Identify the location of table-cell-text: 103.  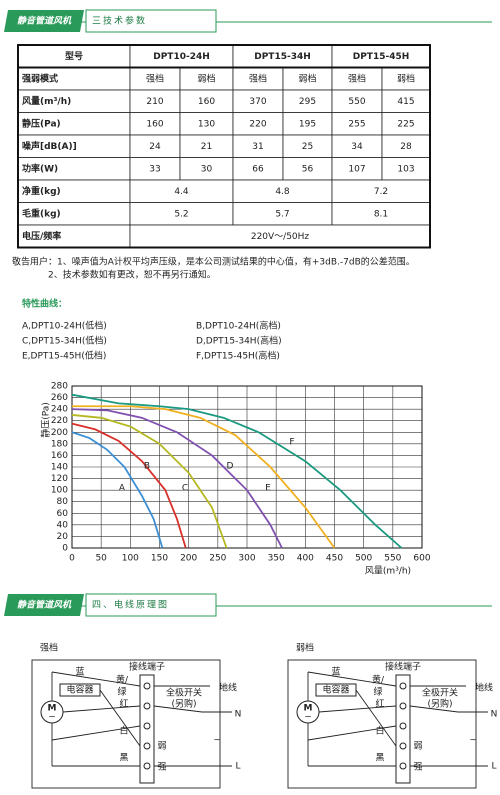
(405, 169).